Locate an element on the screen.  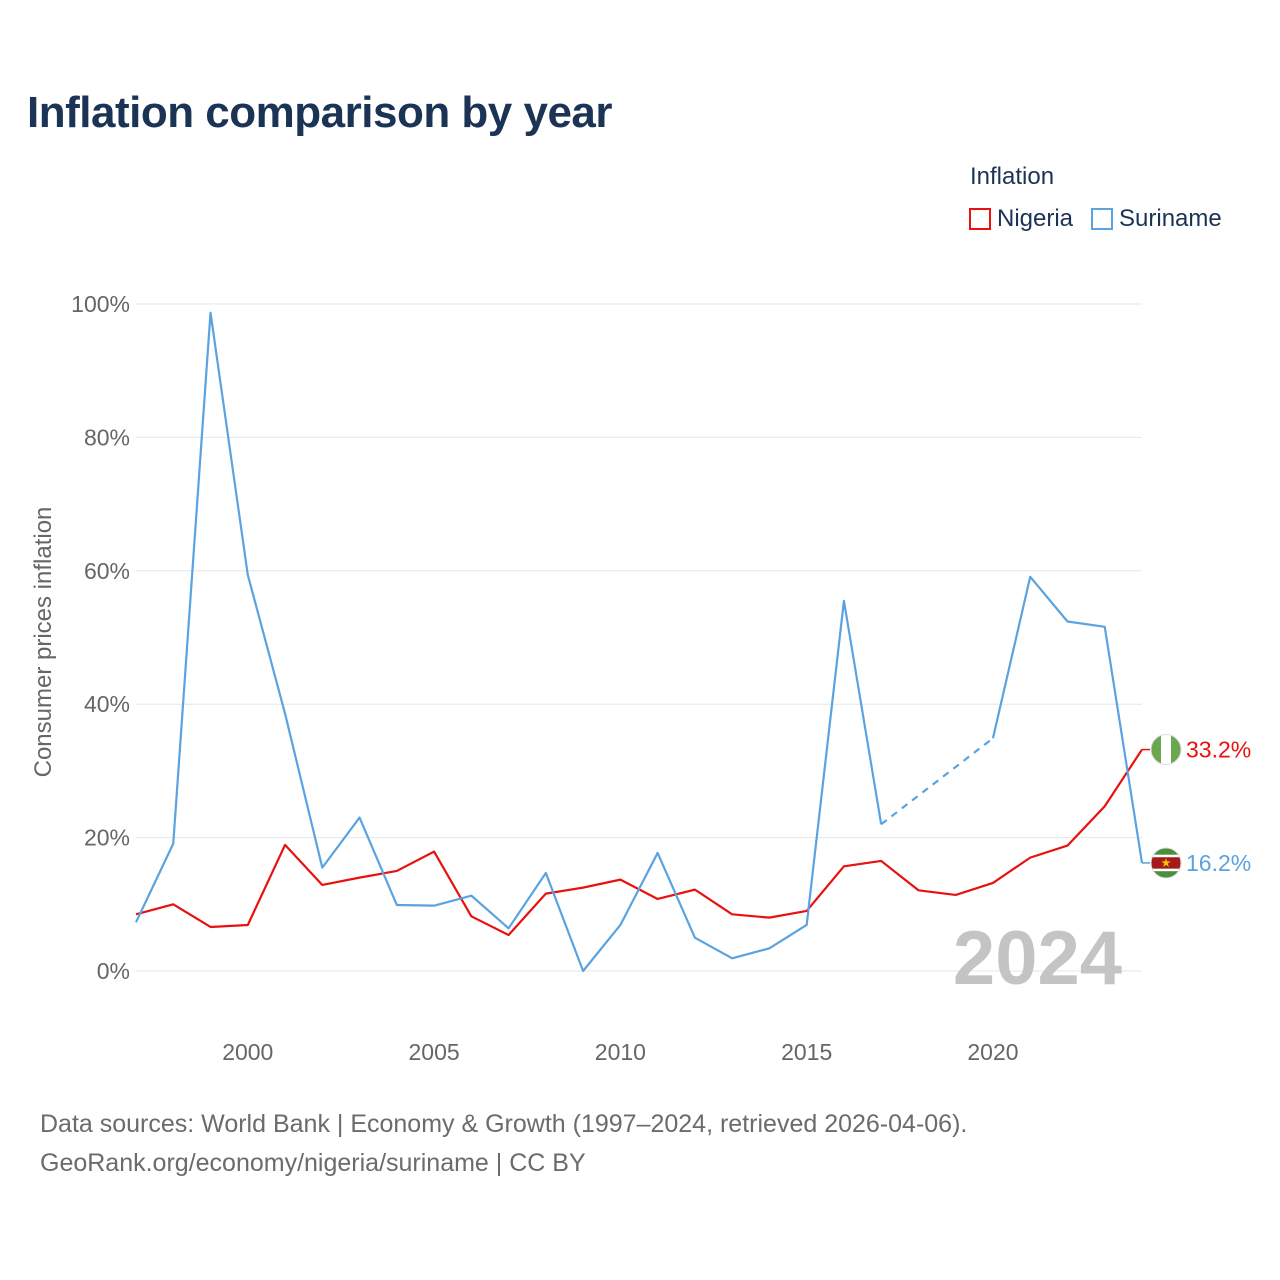
y-tick-label: 40% is located at coordinates (107, 704).